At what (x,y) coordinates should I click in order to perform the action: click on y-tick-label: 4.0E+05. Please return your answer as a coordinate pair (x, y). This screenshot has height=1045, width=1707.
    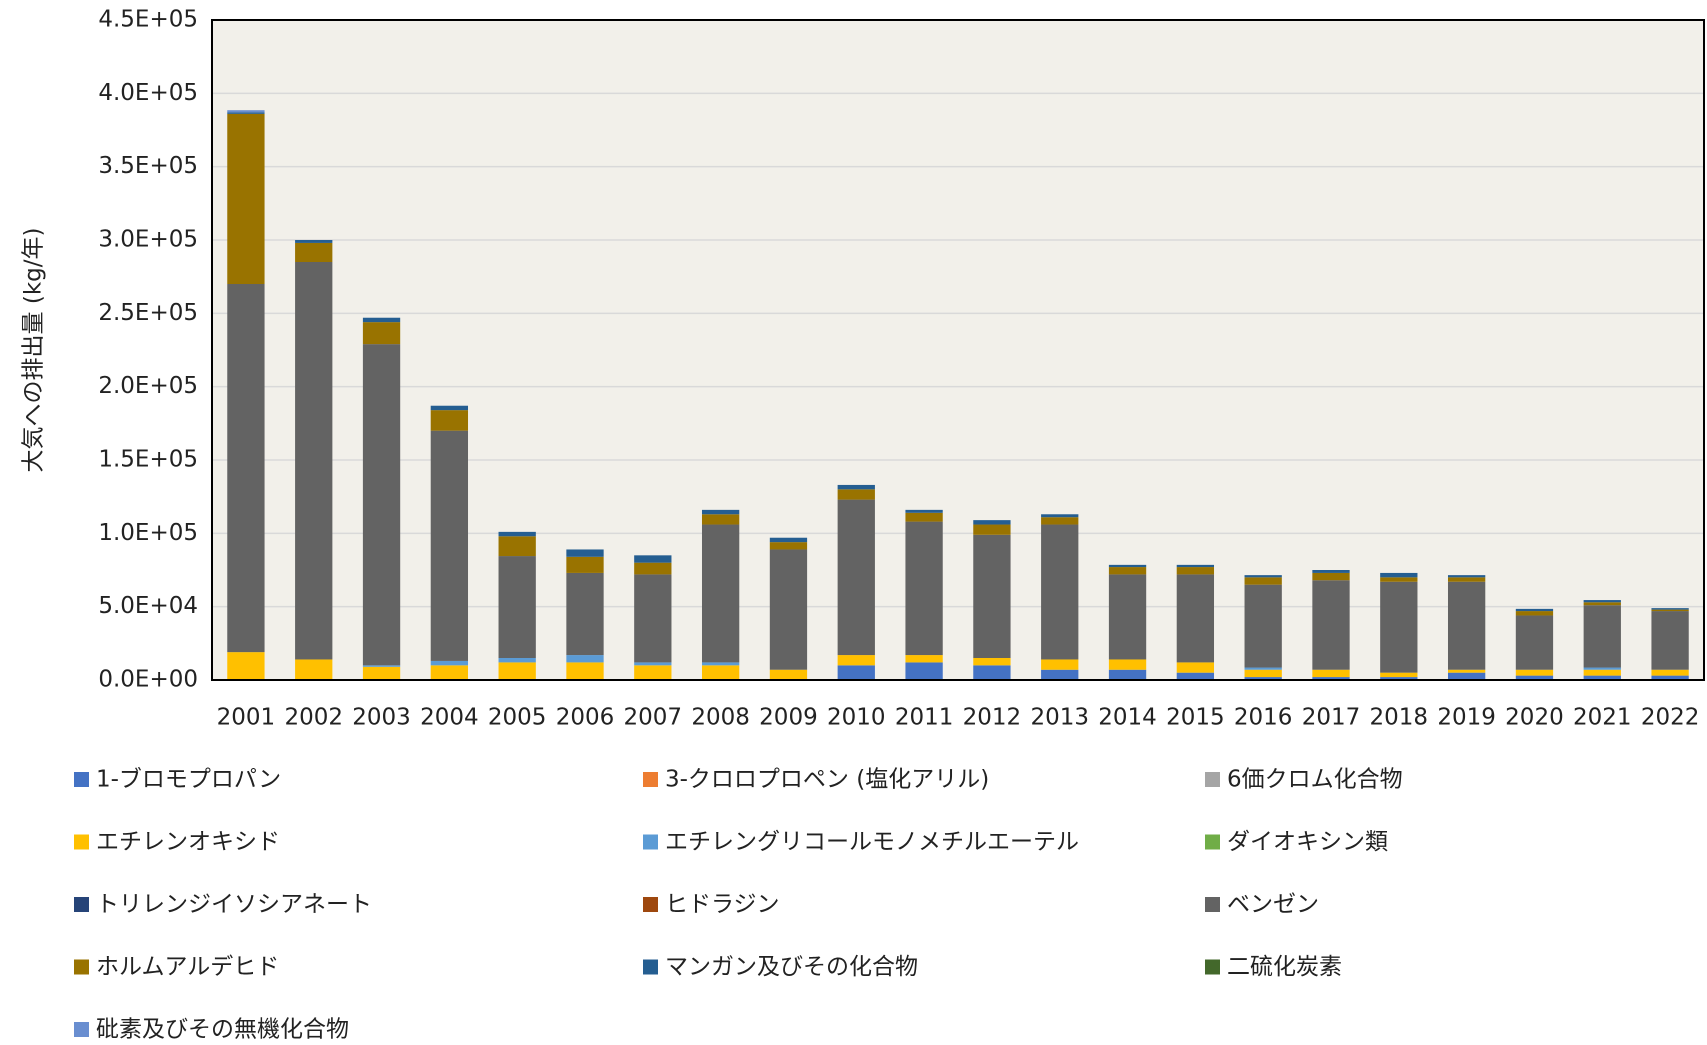
    Looking at the image, I should click on (148, 93).